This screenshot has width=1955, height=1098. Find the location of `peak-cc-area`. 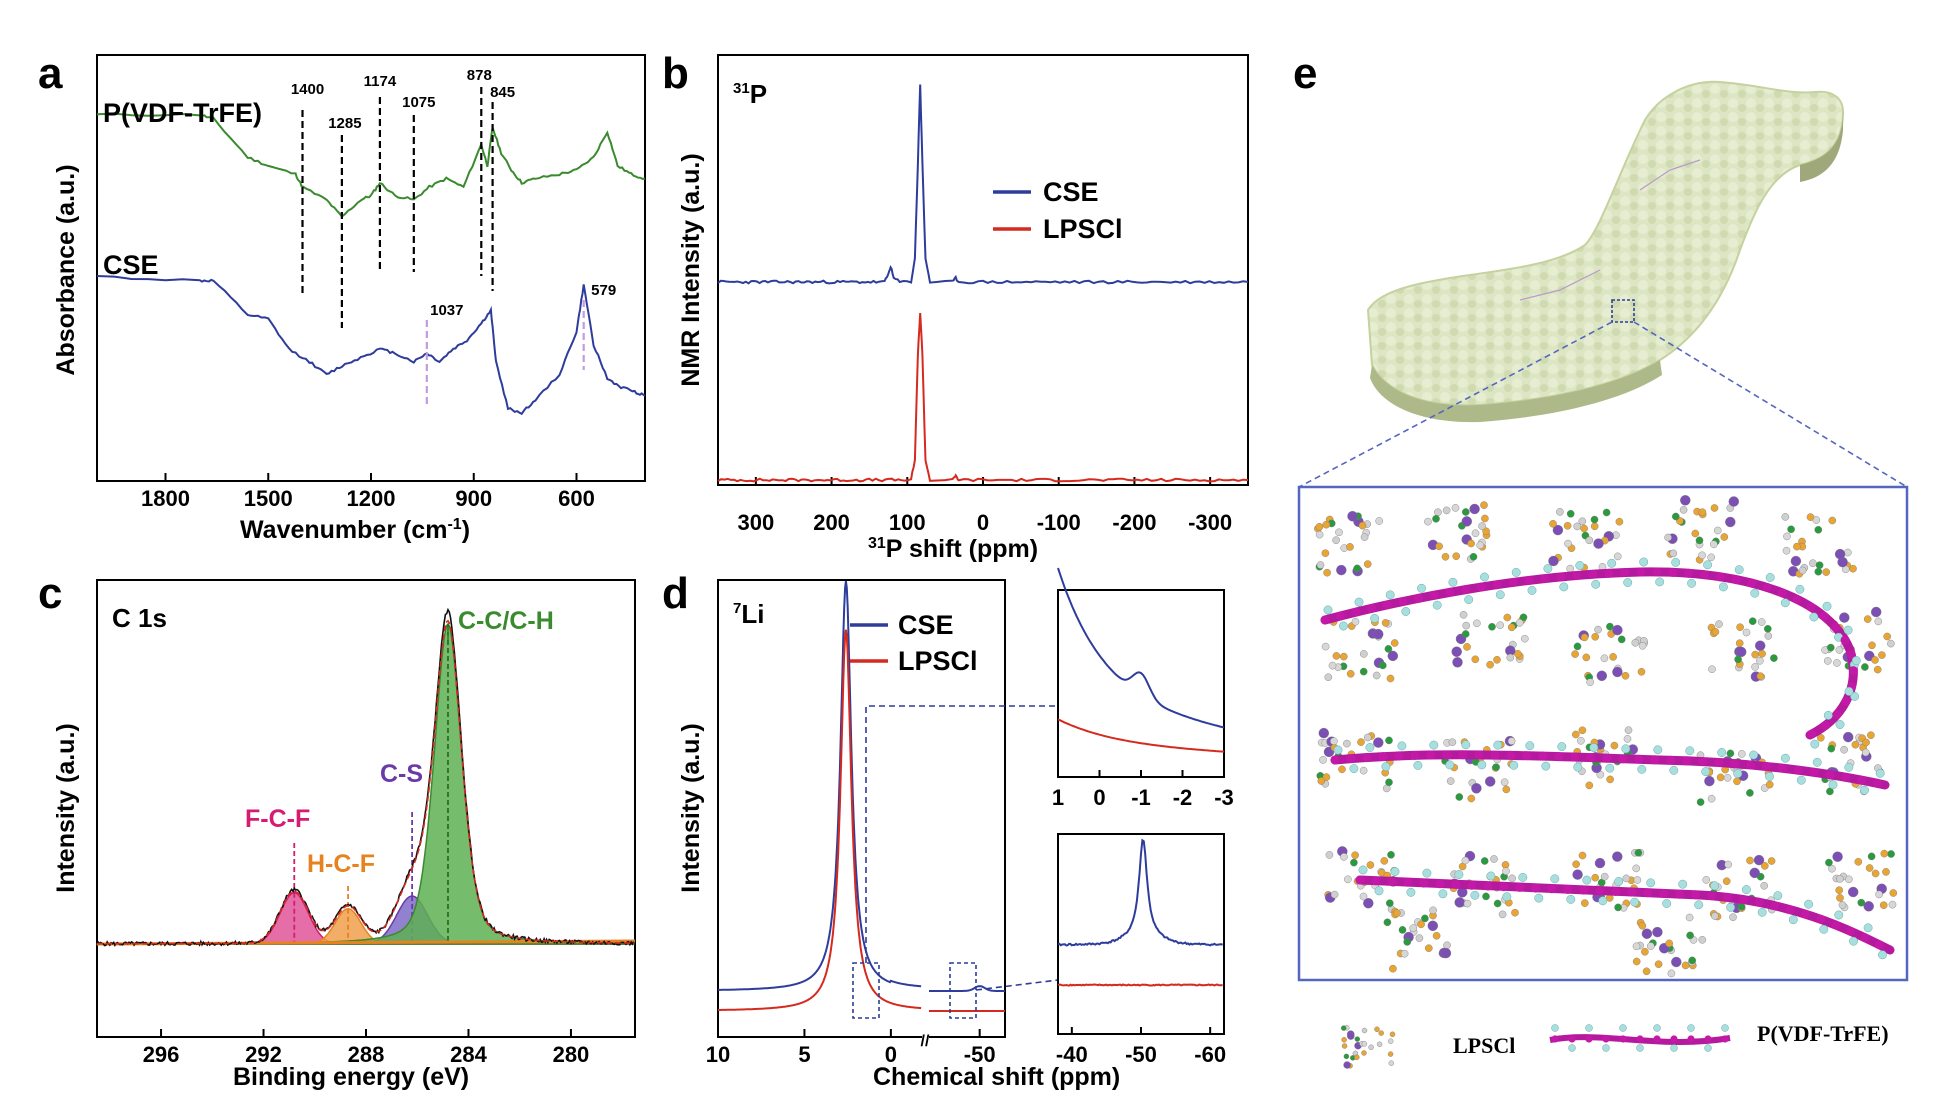

peak-cc-area is located at coordinates (365, 783).